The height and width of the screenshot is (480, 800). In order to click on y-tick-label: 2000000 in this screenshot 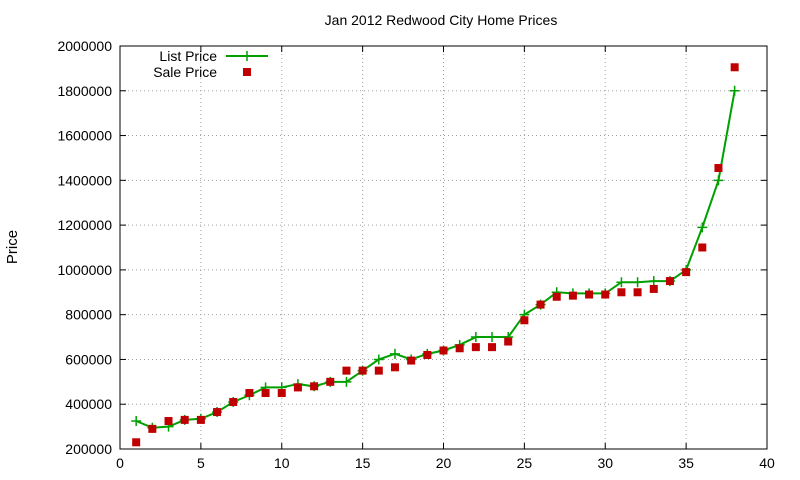, I will do `click(84, 46)`.